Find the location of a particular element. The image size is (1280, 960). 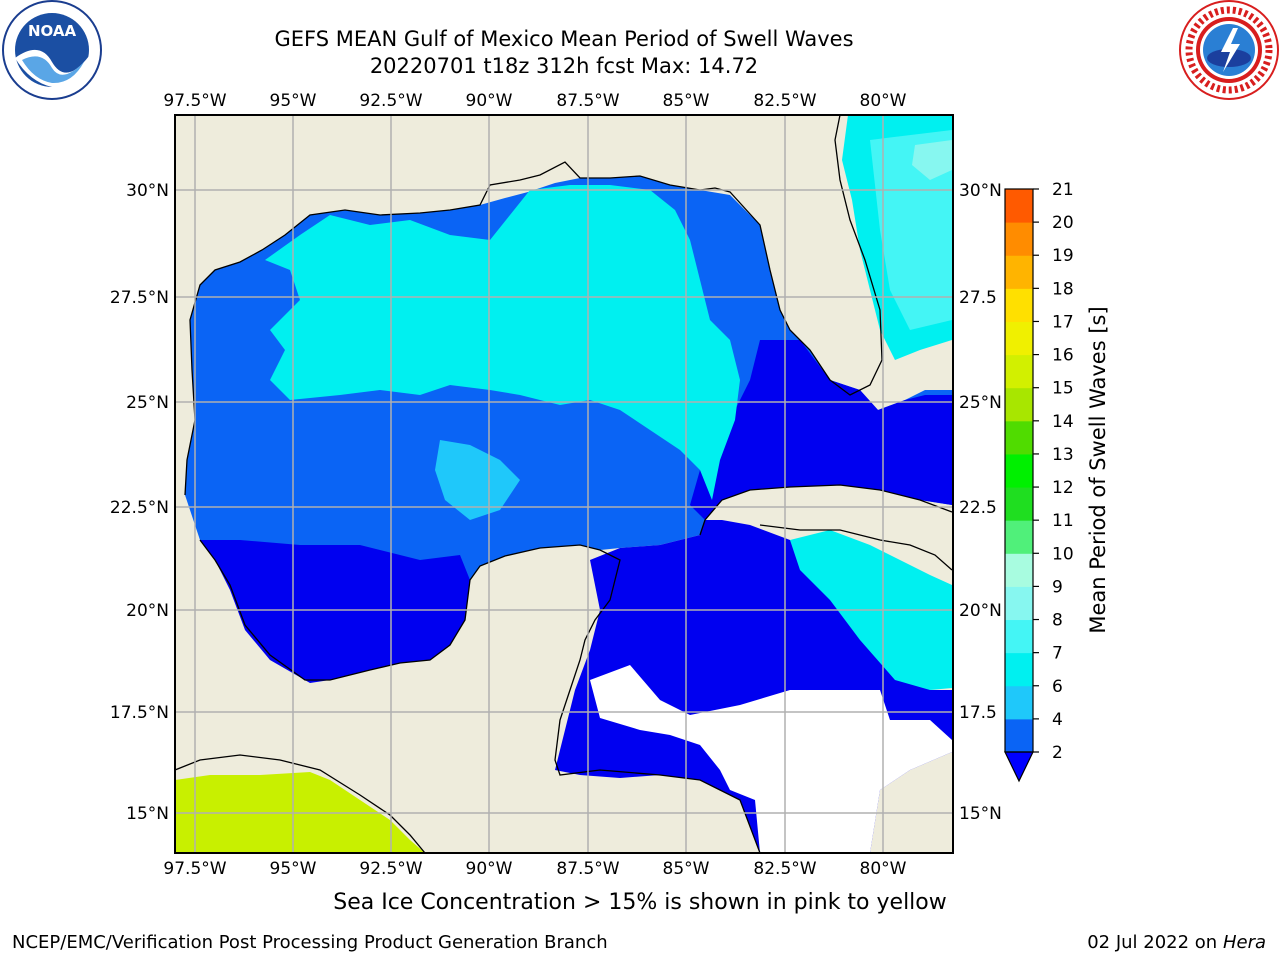

colorbar-extend-triangle is located at coordinates (1019, 767).